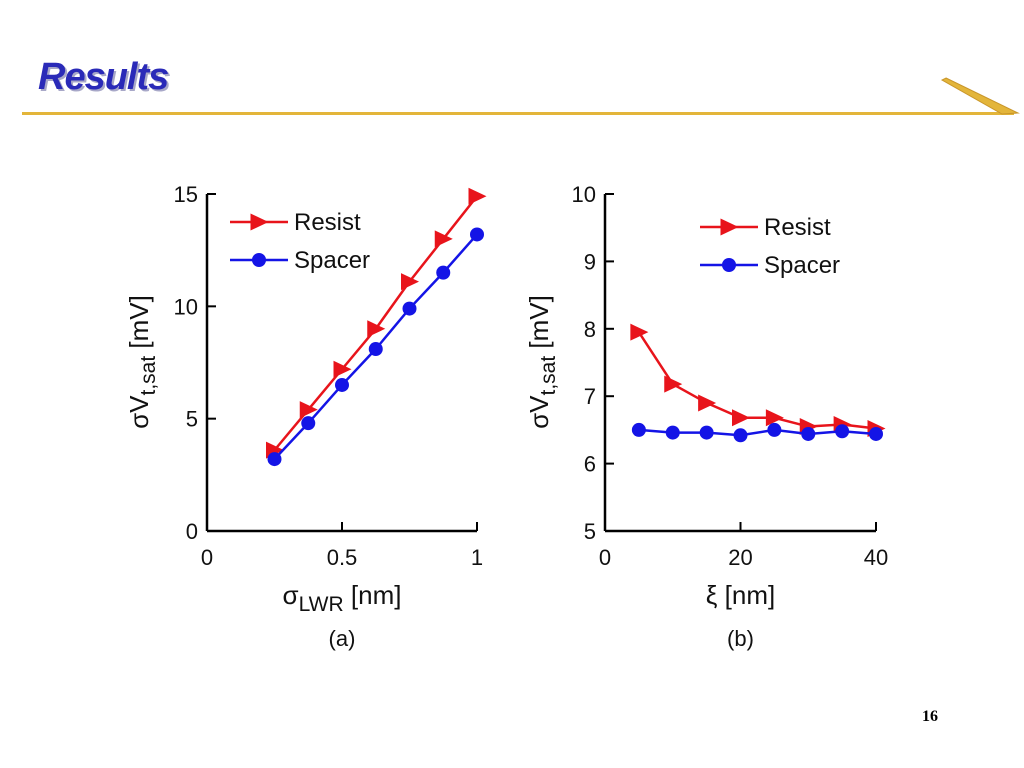 This screenshot has height=768, width=1024. What do you see at coordinates (876, 557) in the screenshot?
I see `x-tick-label: 40` at bounding box center [876, 557].